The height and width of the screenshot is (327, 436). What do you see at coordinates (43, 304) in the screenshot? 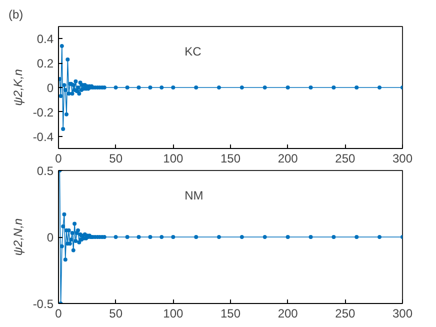
I see `y-tick-label: -0.5` at bounding box center [43, 304].